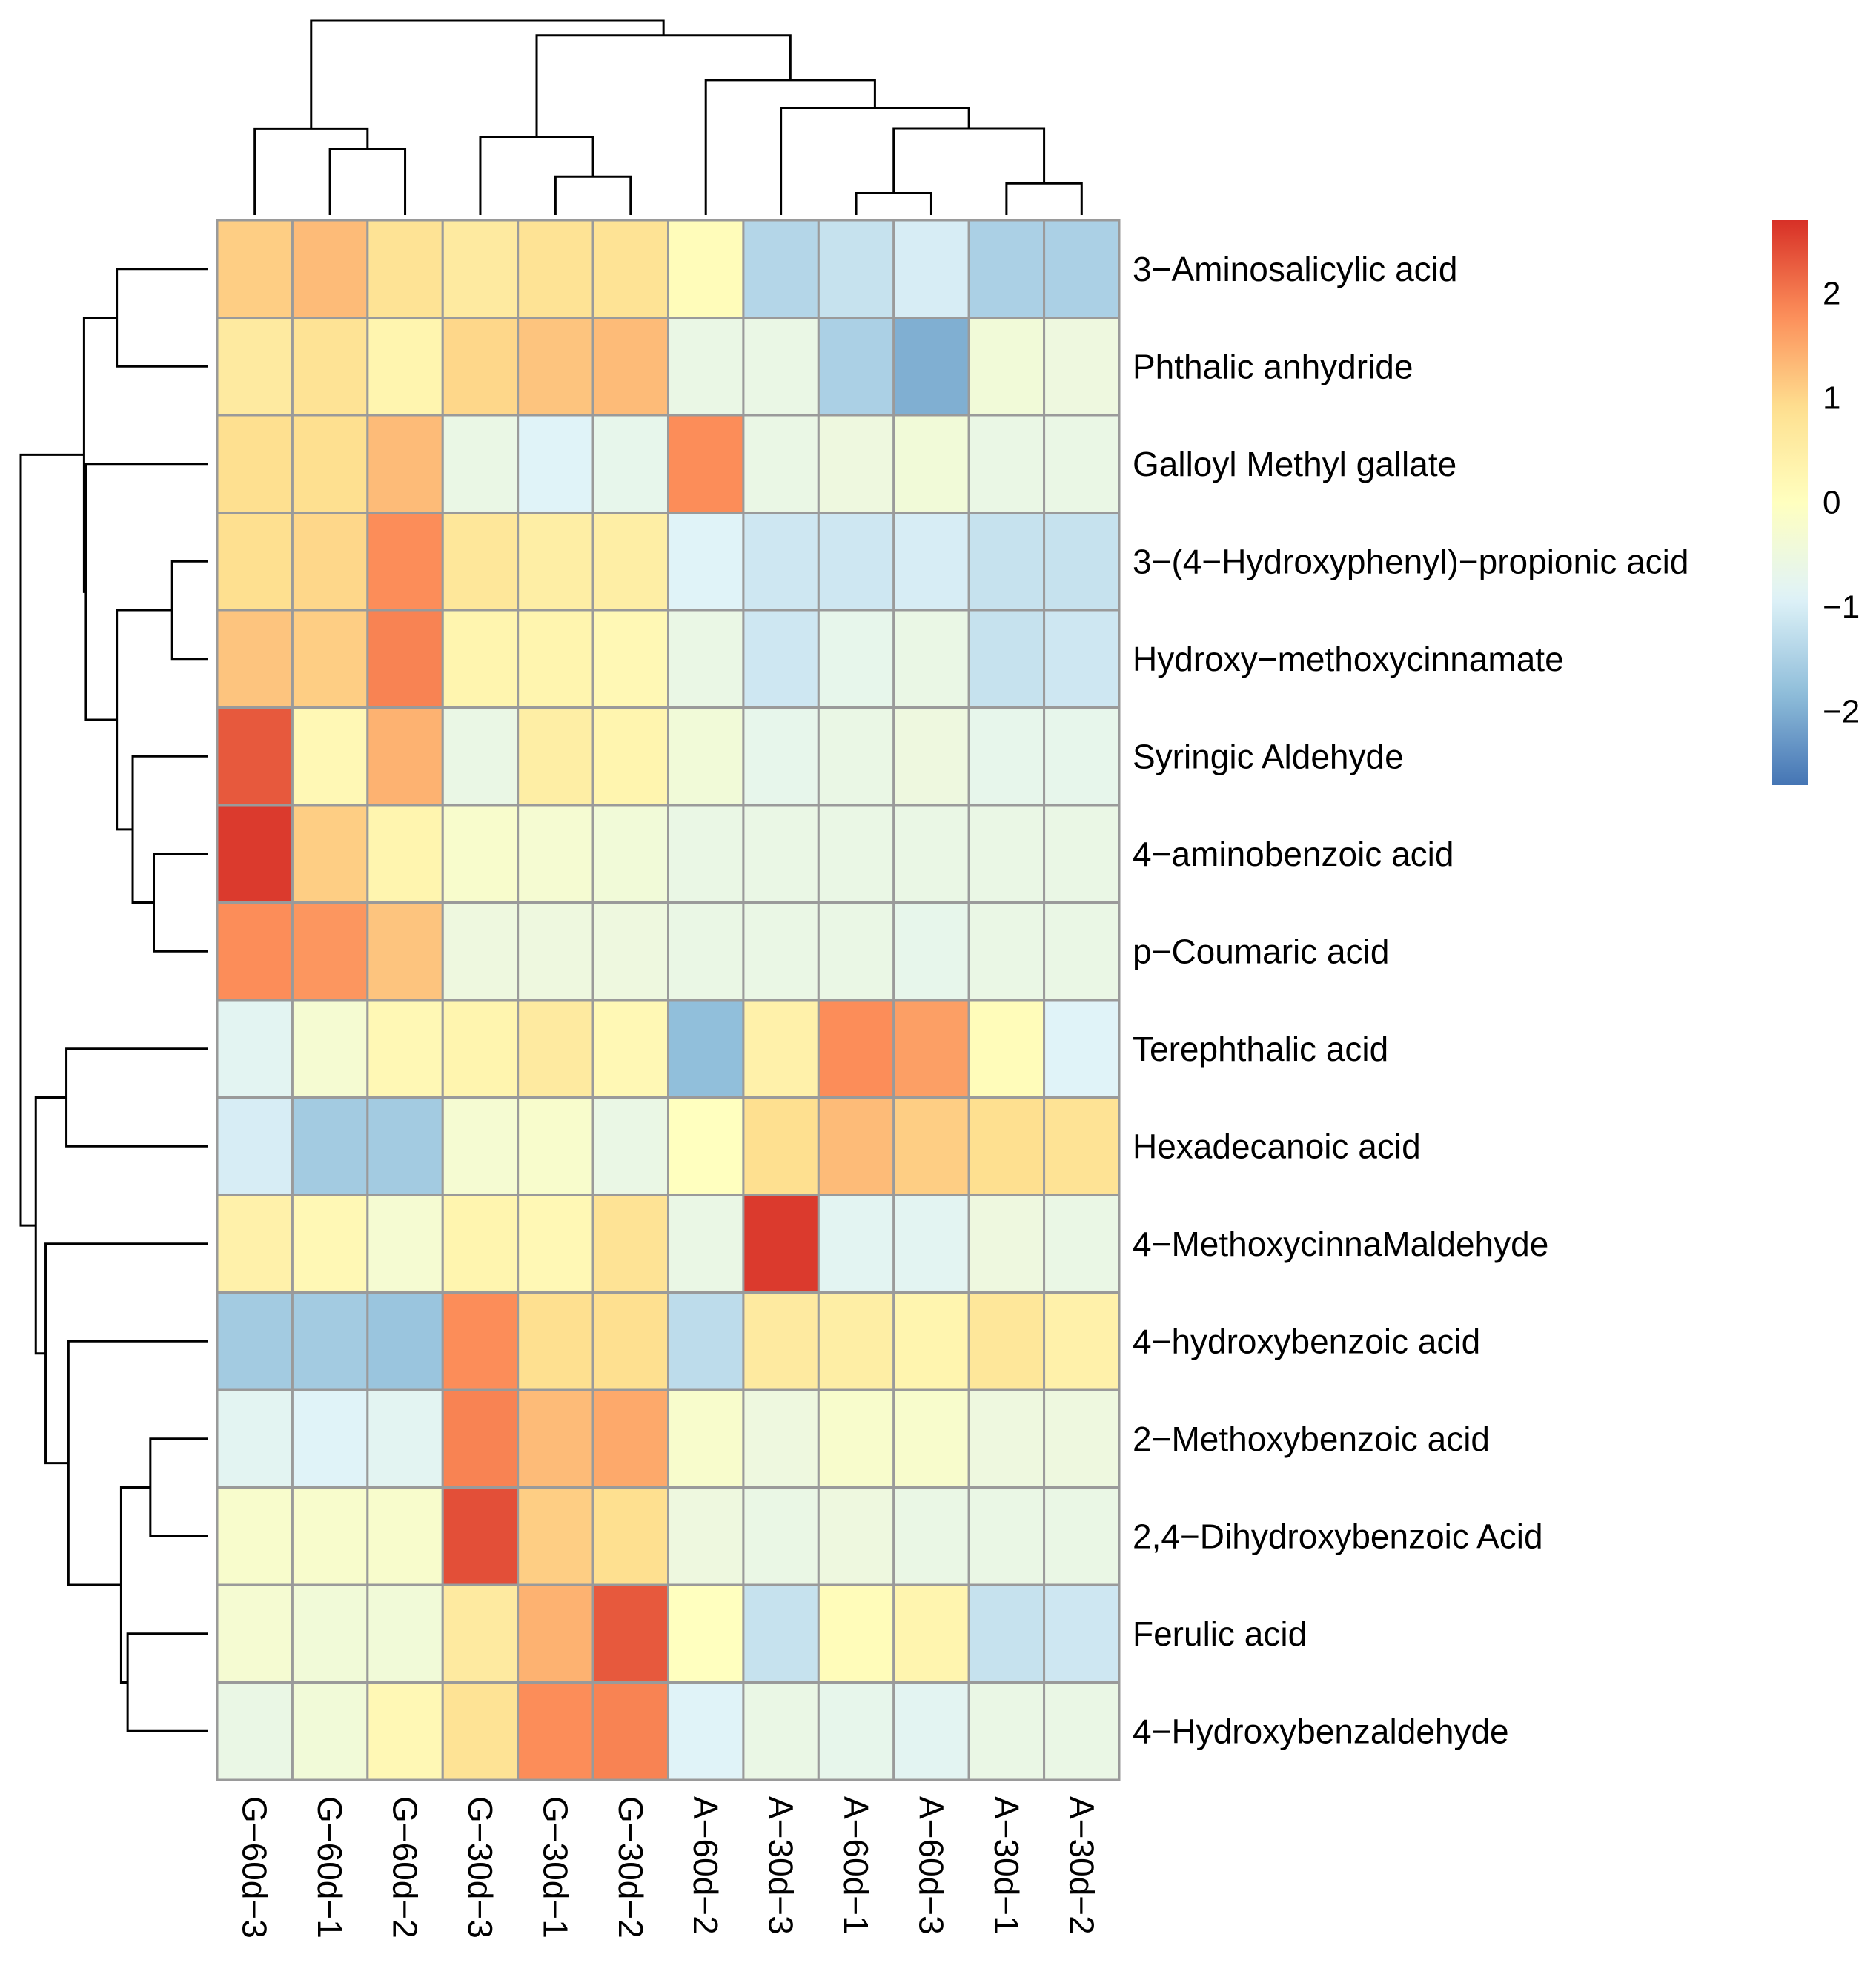 The height and width of the screenshot is (1963, 1876). Describe the element at coordinates (1220, 1634) in the screenshot. I see `row-label: Ferulic acid` at that location.